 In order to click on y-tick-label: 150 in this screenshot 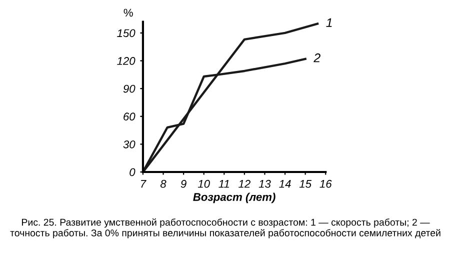, I will do `click(126, 33)`.